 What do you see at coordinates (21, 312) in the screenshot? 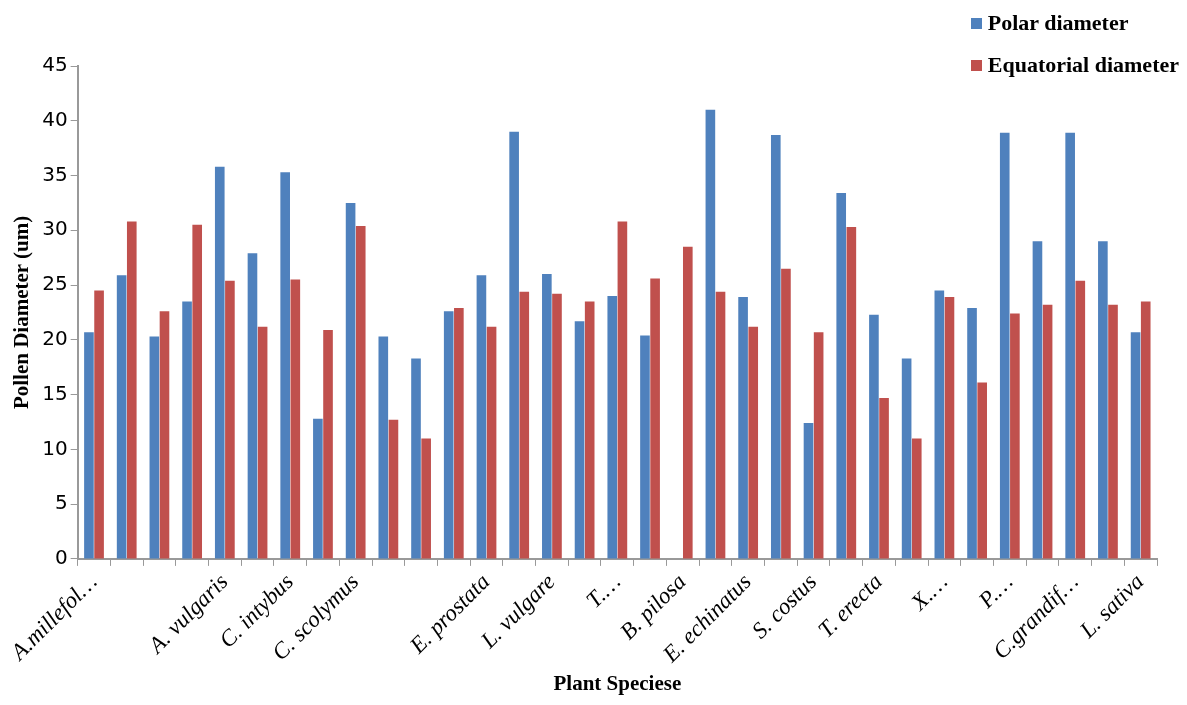
I see `y-axis-title: Pollen Diameter (um)` at bounding box center [21, 312].